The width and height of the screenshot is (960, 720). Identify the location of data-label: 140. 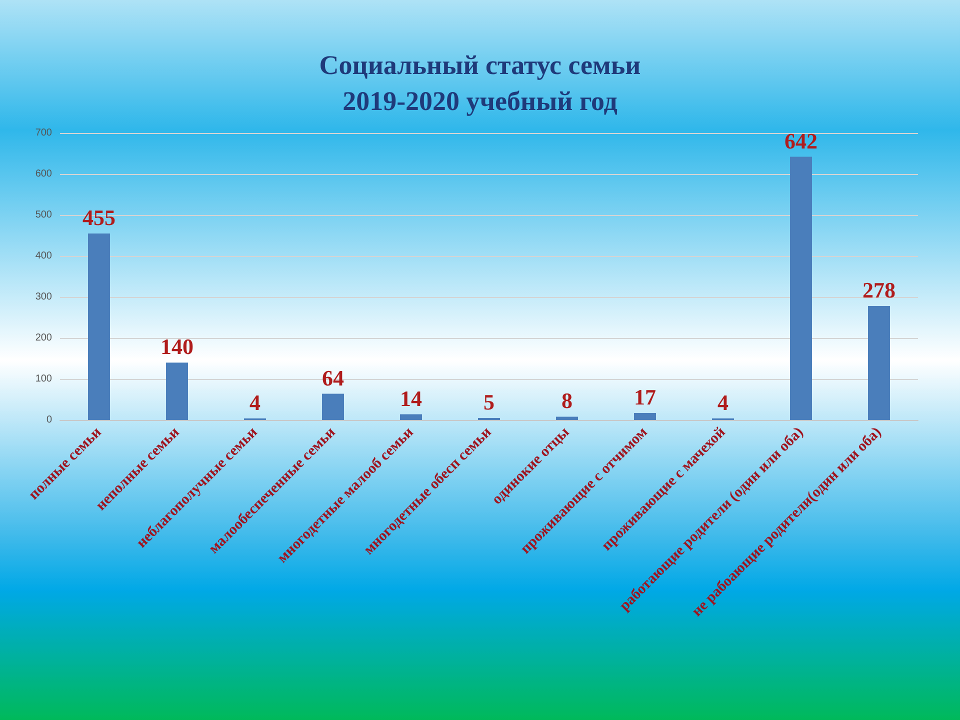
(177, 347).